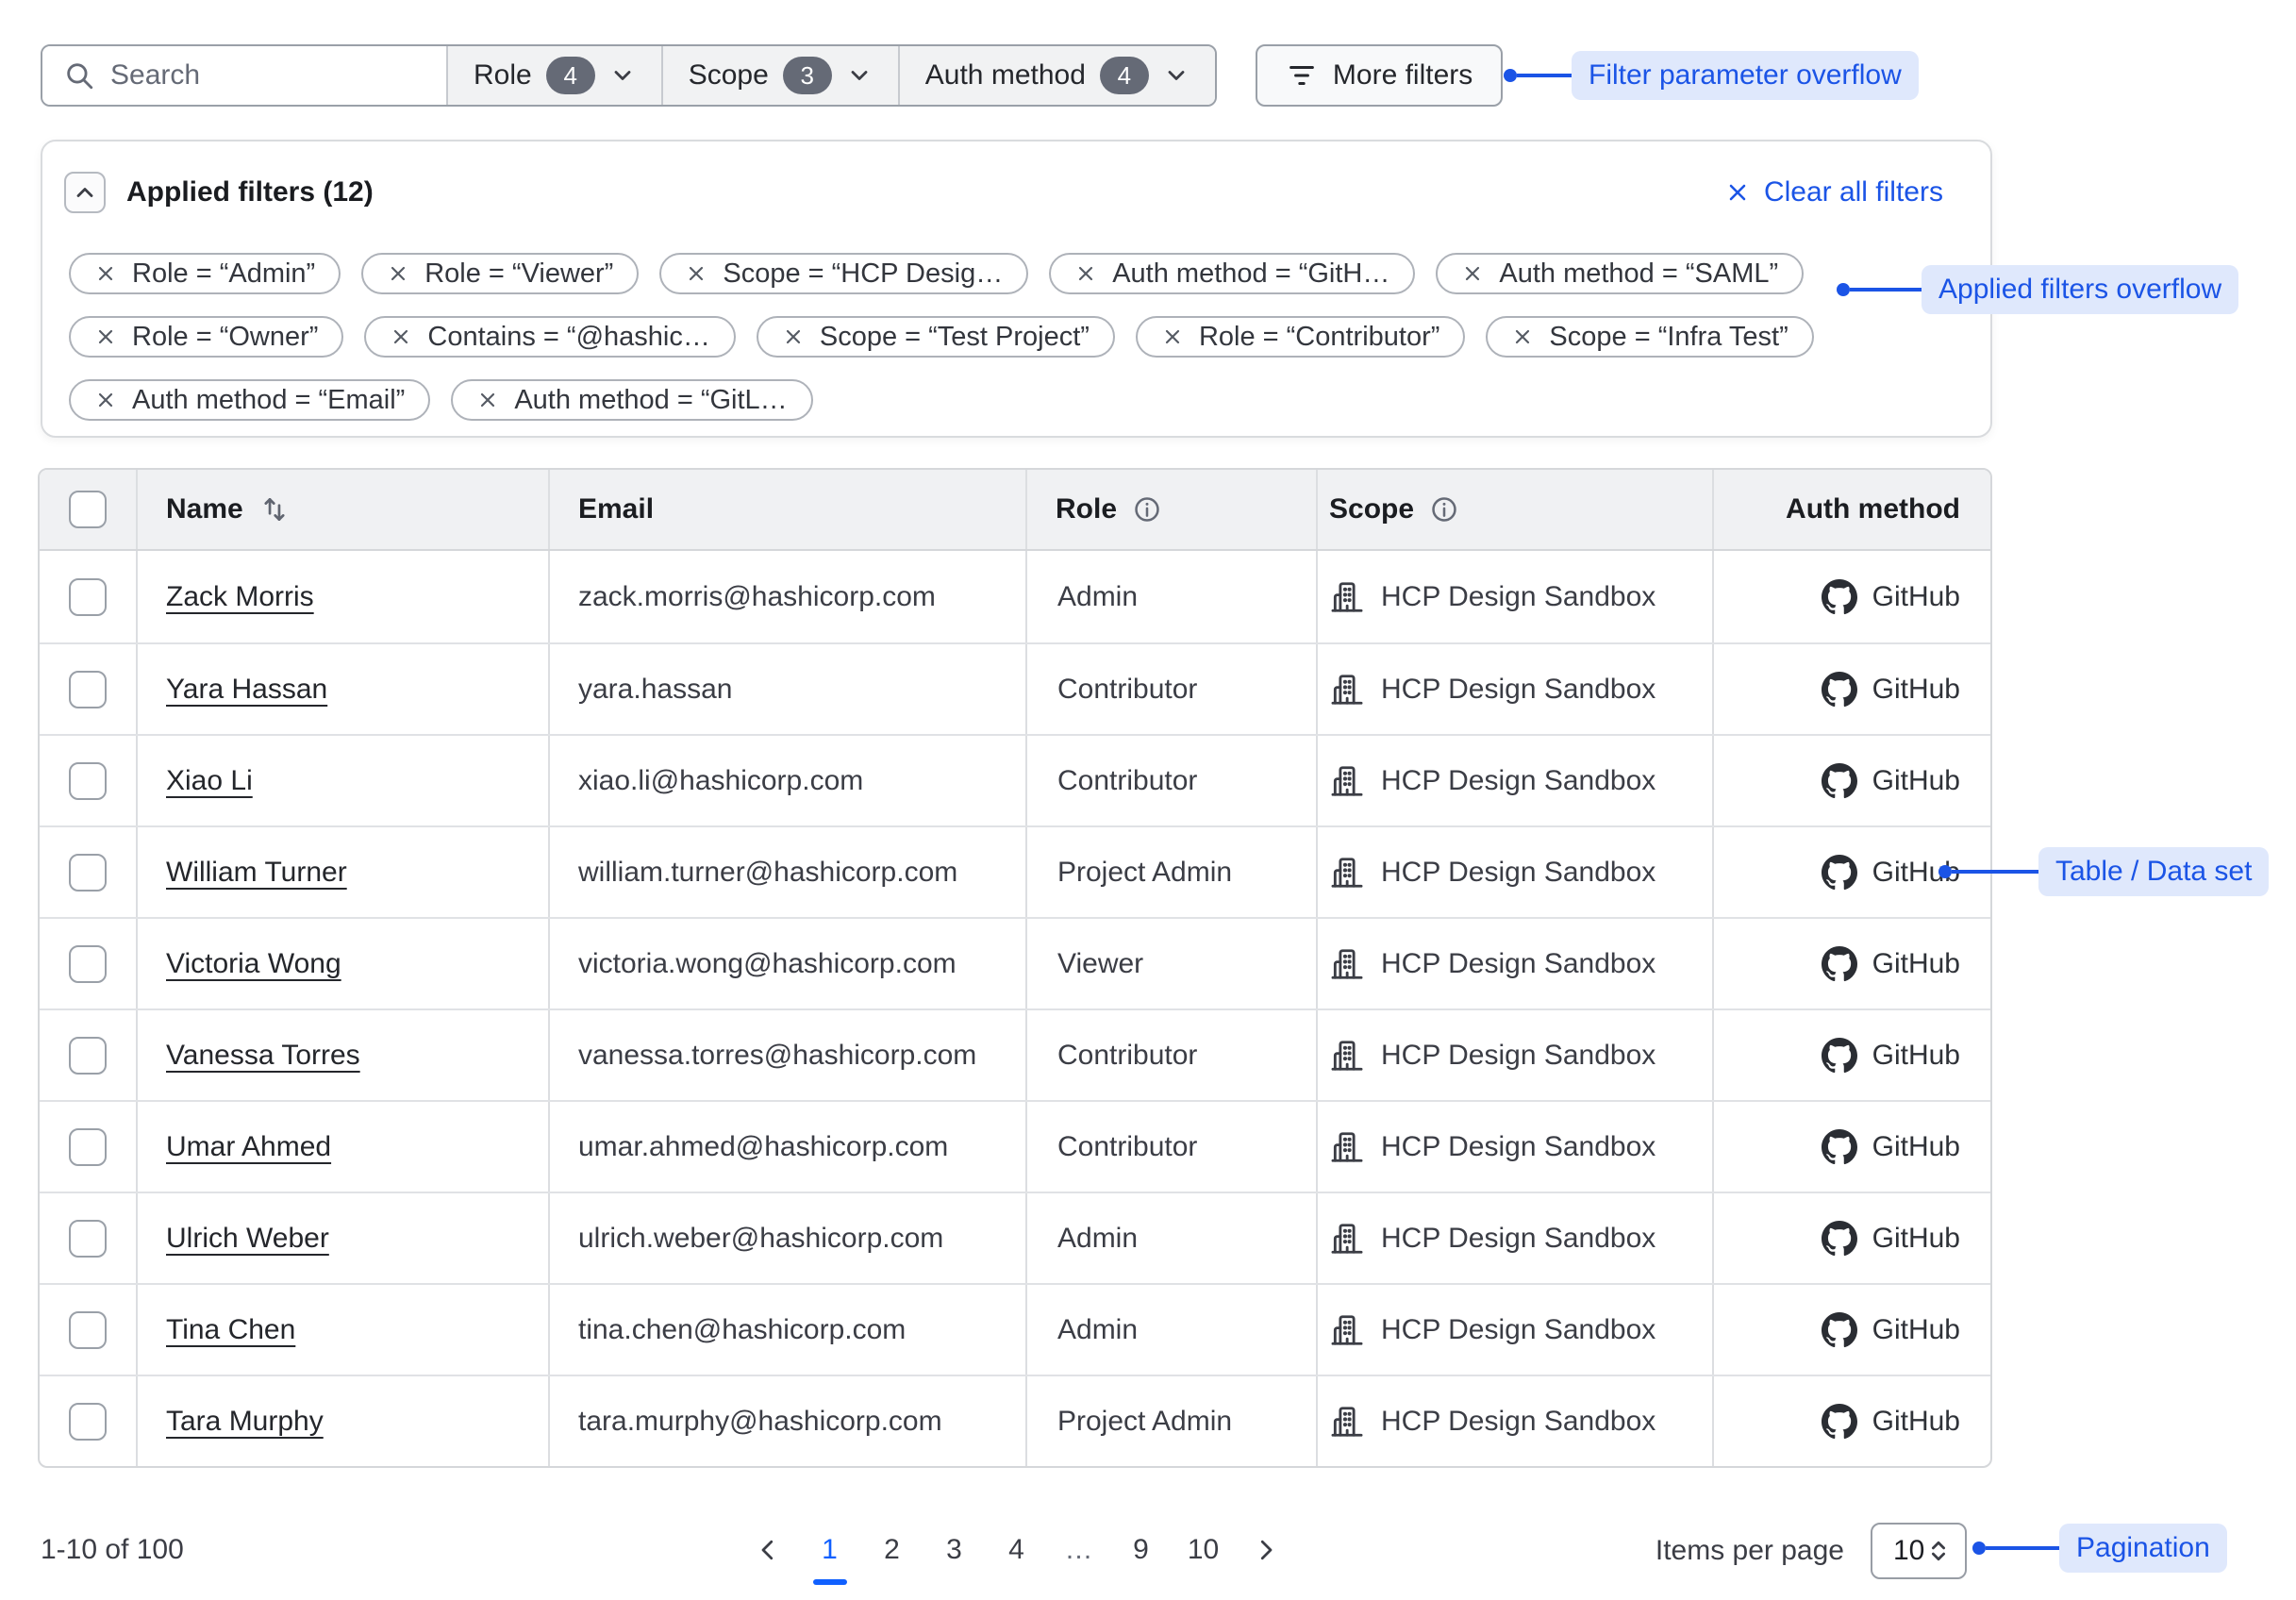 Image resolution: width=2296 pixels, height=1600 pixels. What do you see at coordinates (1016, 1549) in the screenshot?
I see `page-button: 4` at bounding box center [1016, 1549].